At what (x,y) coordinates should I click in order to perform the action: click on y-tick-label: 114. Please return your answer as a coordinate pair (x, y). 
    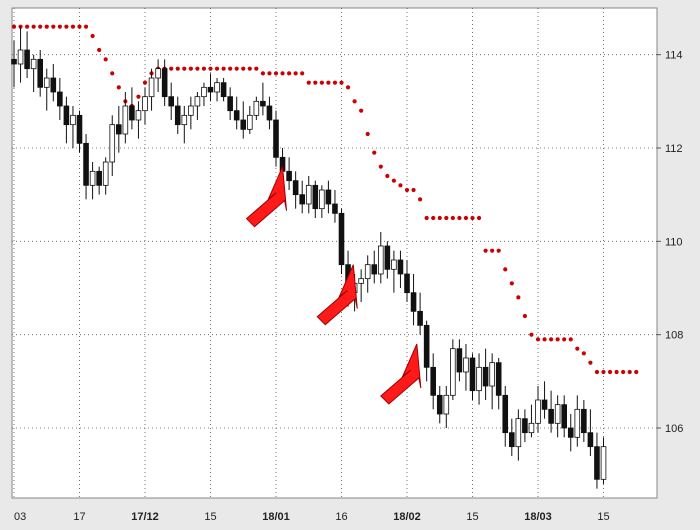
    Looking at the image, I should click on (674, 56).